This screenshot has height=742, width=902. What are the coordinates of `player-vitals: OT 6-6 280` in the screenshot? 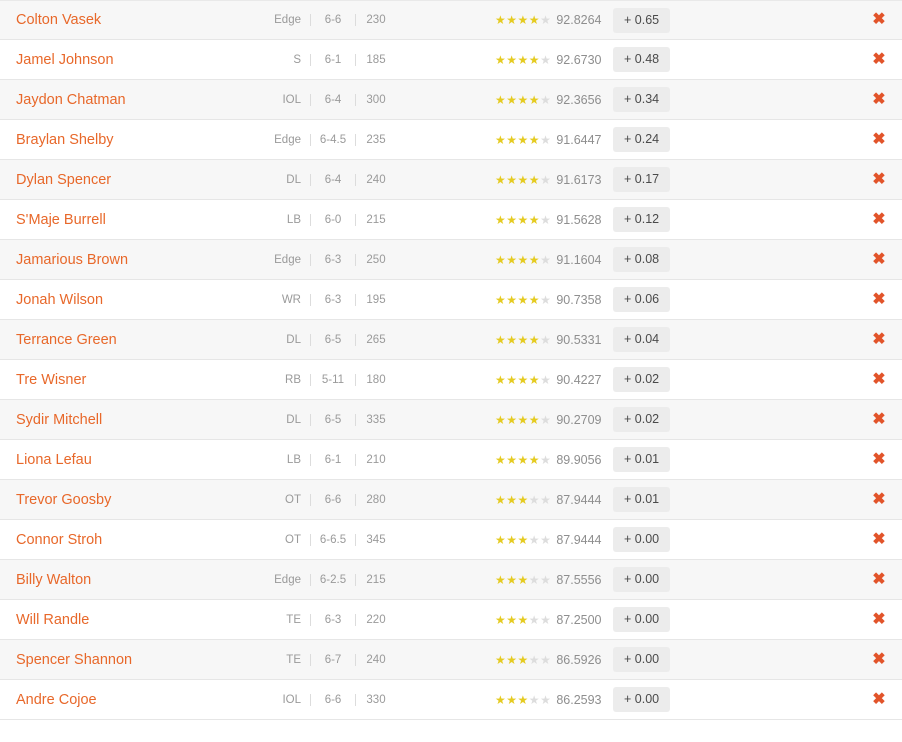 It's located at (332, 499).